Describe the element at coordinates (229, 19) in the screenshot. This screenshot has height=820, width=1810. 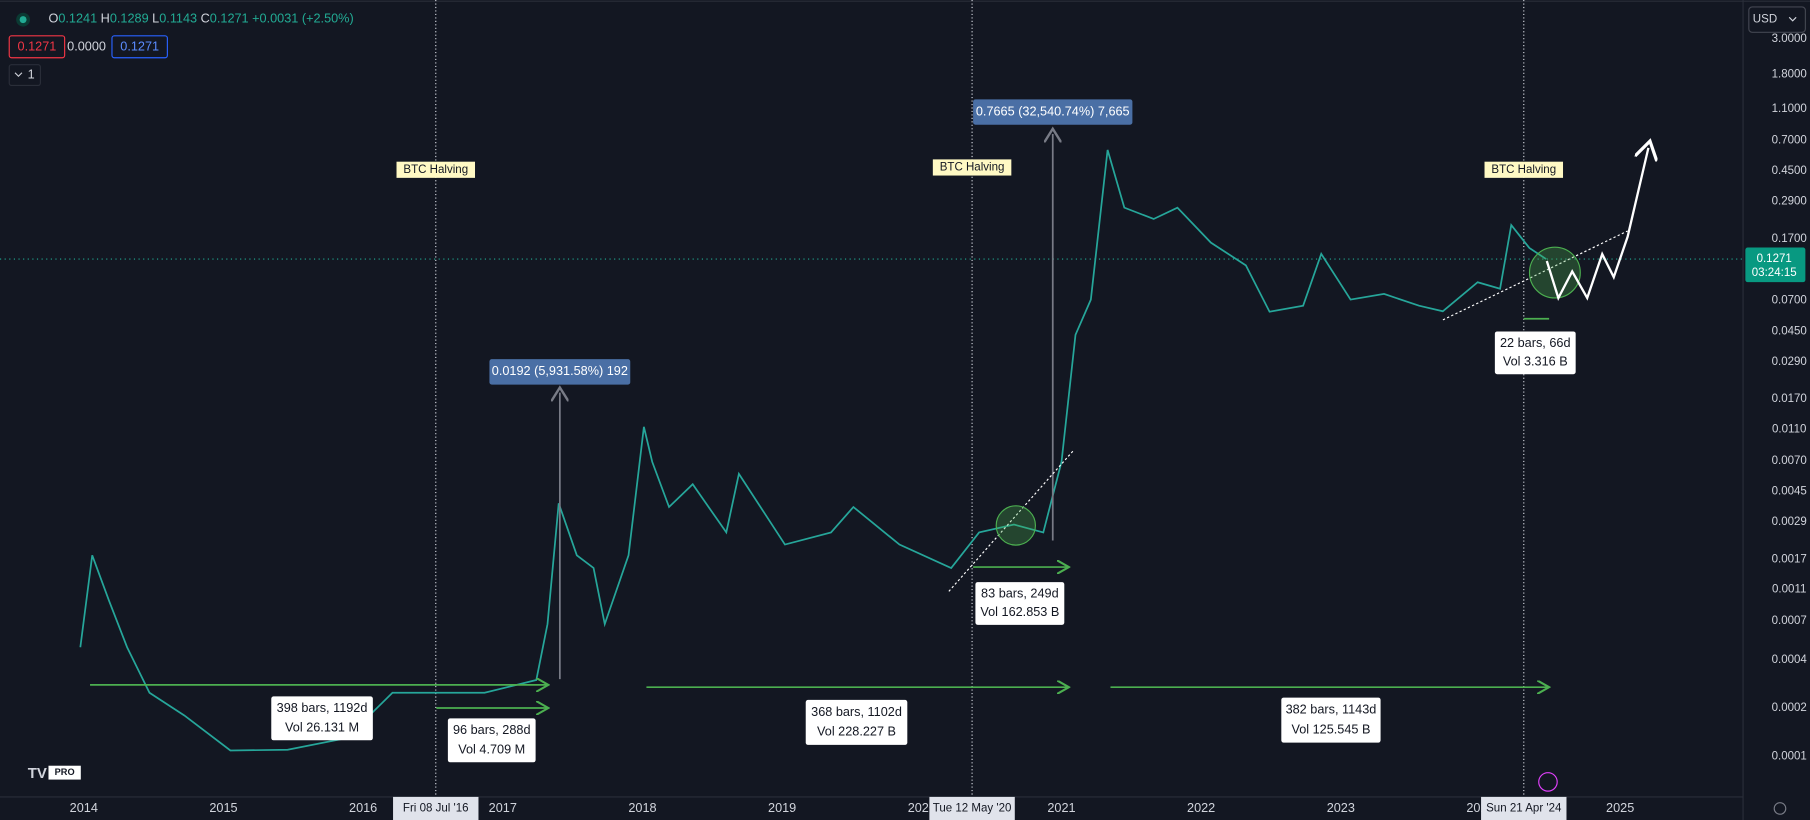
I see `ohlc-value: 0.1271` at that location.